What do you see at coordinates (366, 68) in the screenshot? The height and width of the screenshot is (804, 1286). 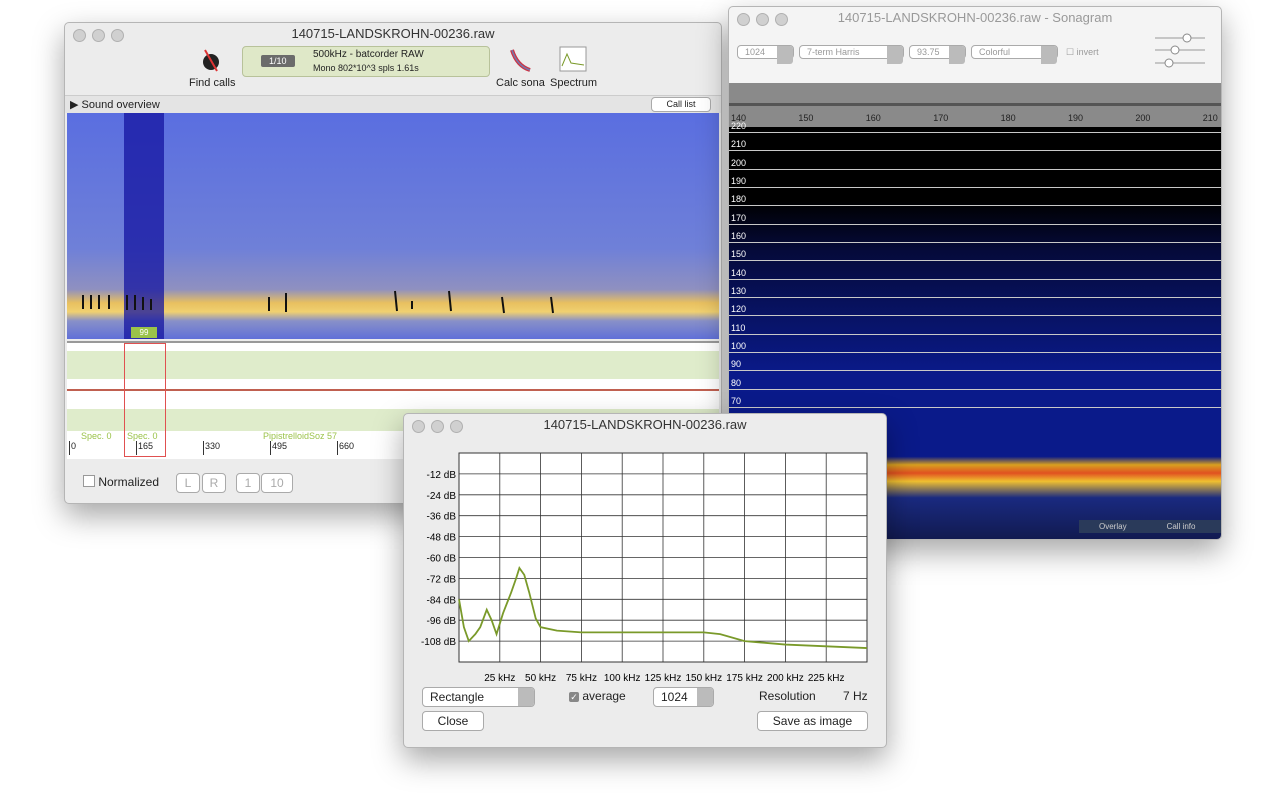 I see `file-details: Mono 802*10^3 spls 1.61s` at bounding box center [366, 68].